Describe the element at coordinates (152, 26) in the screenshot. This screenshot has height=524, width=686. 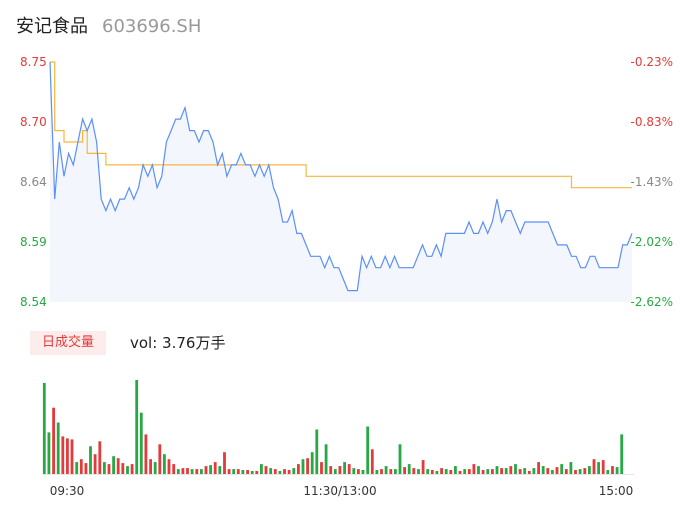
I see `stock-code: 603696.SH` at that location.